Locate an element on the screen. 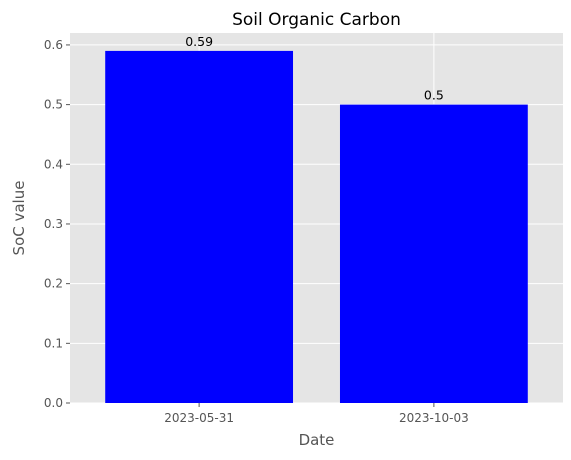 The height and width of the screenshot is (460, 571). chart-title: Soil Organic Carbon is located at coordinates (316, 20).